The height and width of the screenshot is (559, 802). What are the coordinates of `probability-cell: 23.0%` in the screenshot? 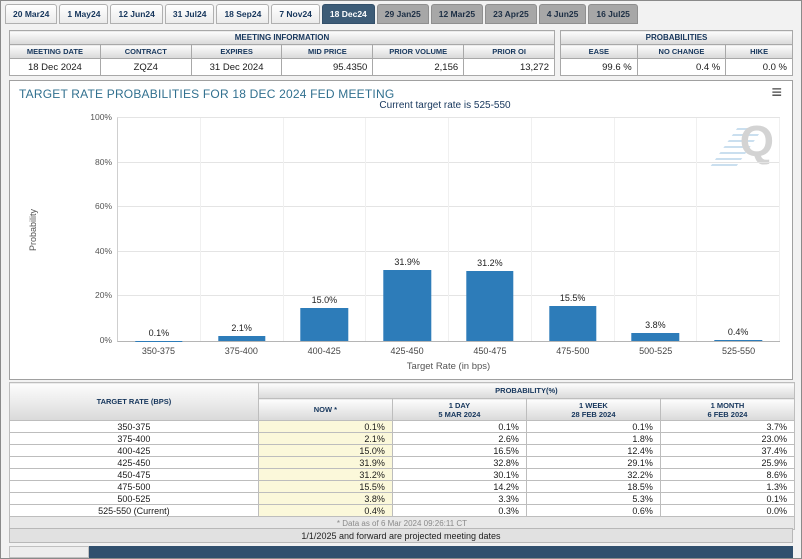 It's located at (727, 438).